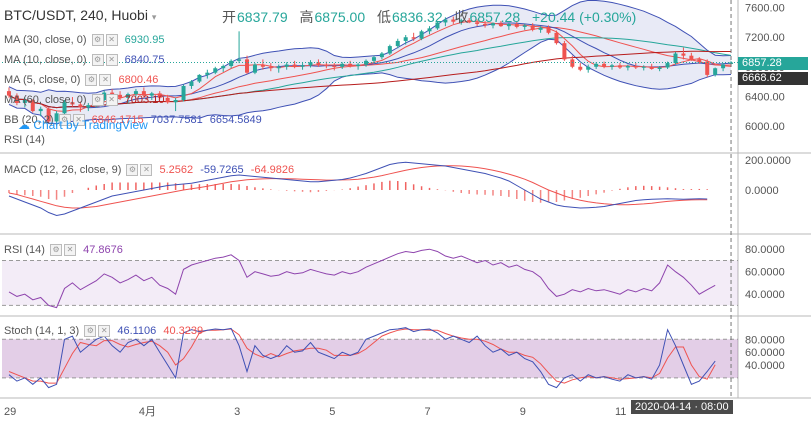 This screenshot has width=811, height=435. Describe the element at coordinates (237, 412) in the screenshot. I see `time-axis-tick: 3` at that location.